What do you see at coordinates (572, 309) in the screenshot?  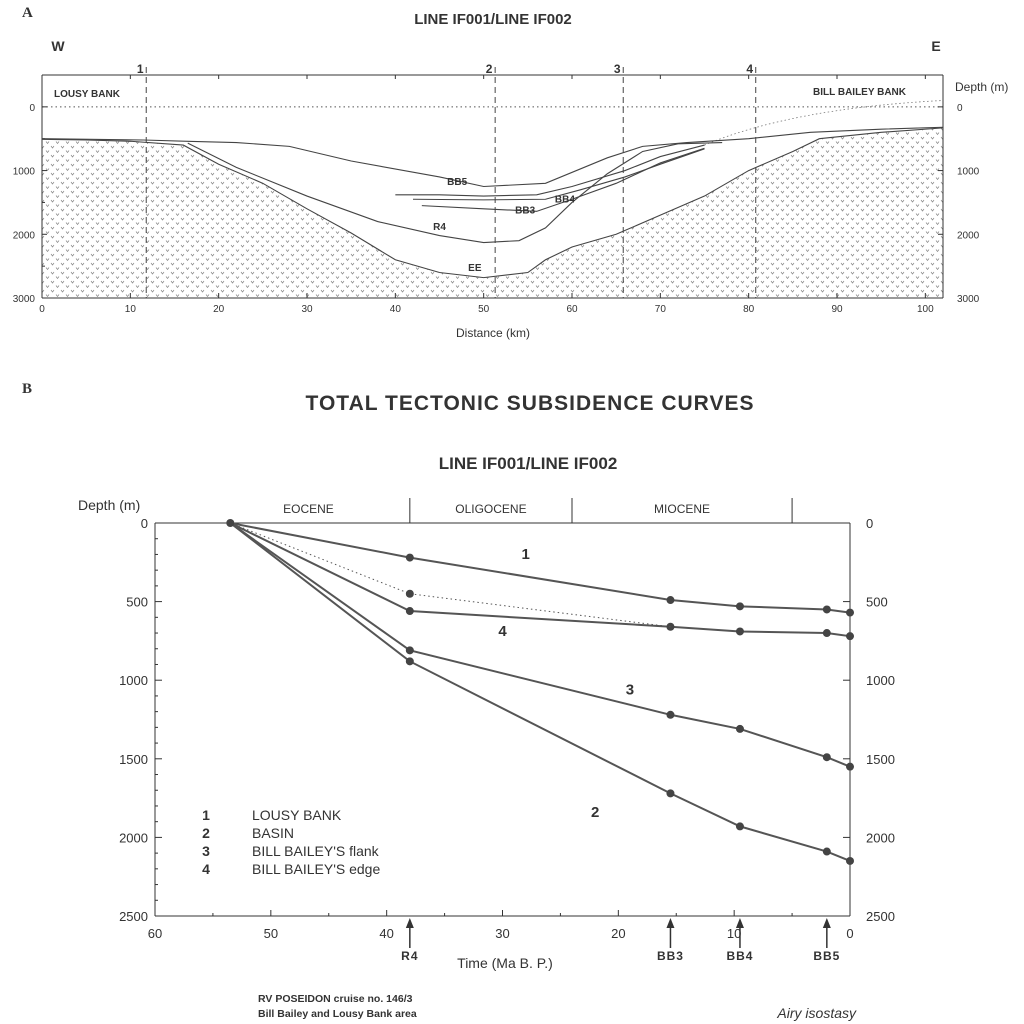 I see `x-tick-label-a: 60` at bounding box center [572, 309].